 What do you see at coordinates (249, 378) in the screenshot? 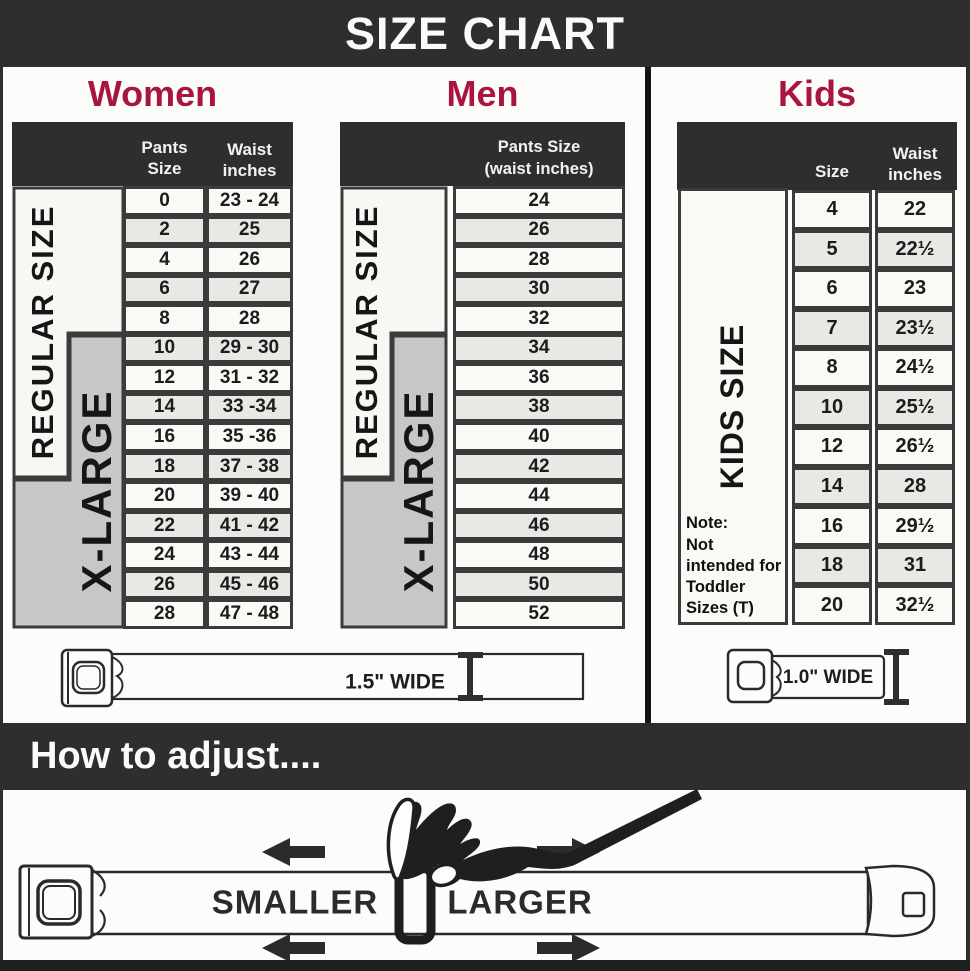
I see `waist-cell: 31 - 32` at bounding box center [249, 378].